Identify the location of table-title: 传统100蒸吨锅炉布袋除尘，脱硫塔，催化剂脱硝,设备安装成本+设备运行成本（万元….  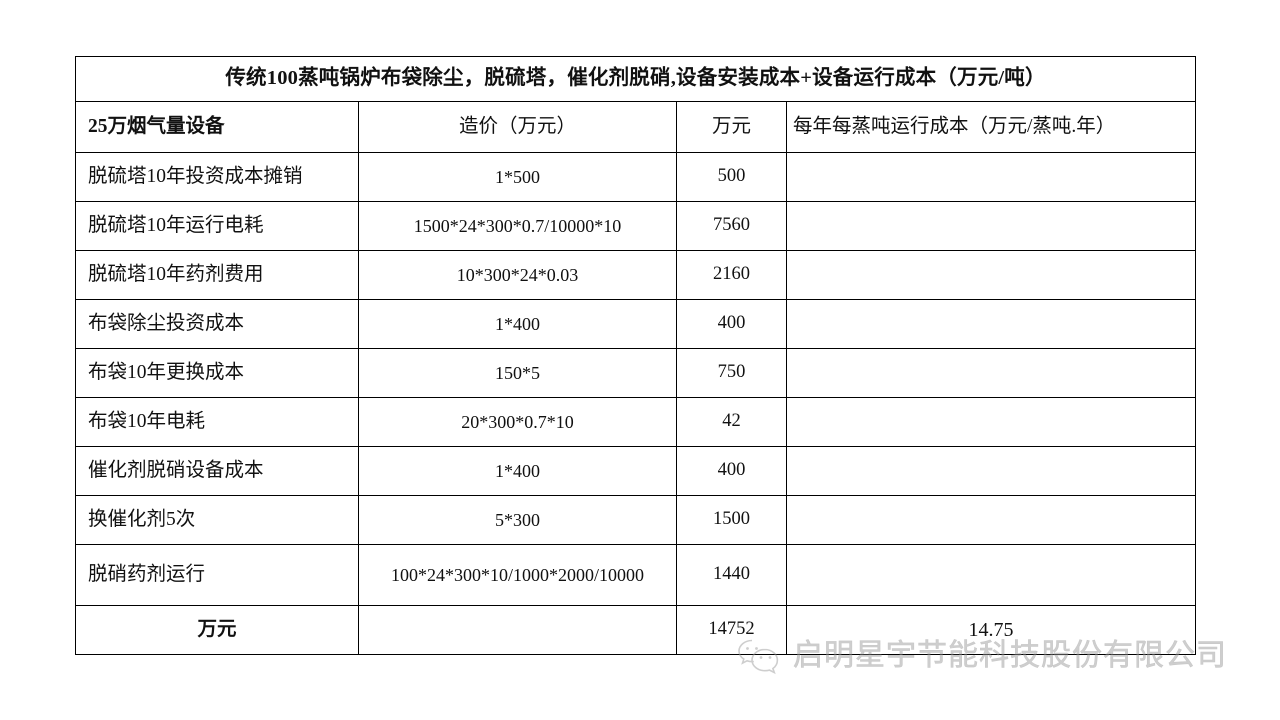
(635, 79).